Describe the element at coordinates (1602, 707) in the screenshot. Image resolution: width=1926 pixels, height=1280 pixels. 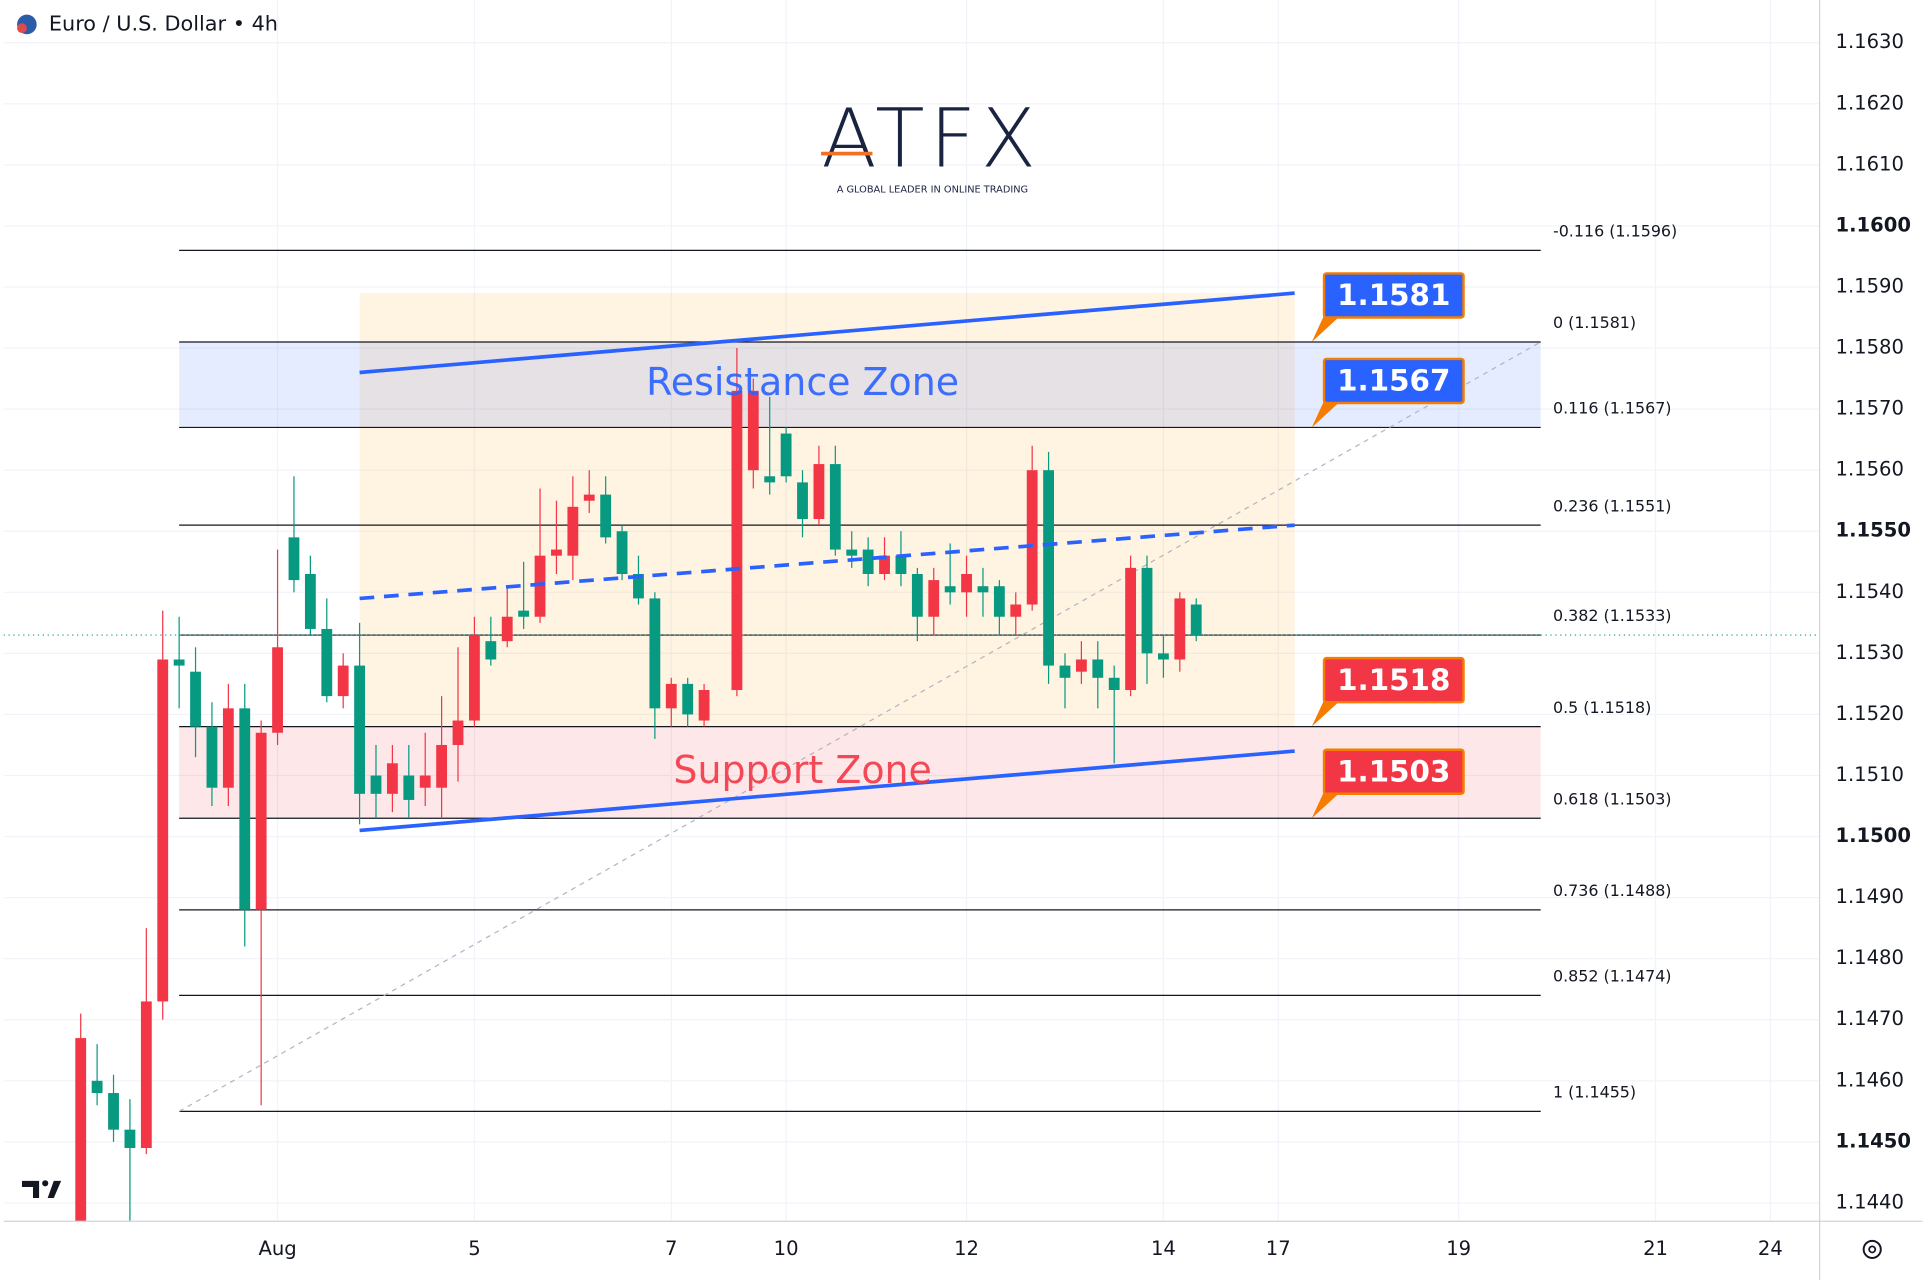
I see `fib-label: 0.5 (1.1518)` at that location.